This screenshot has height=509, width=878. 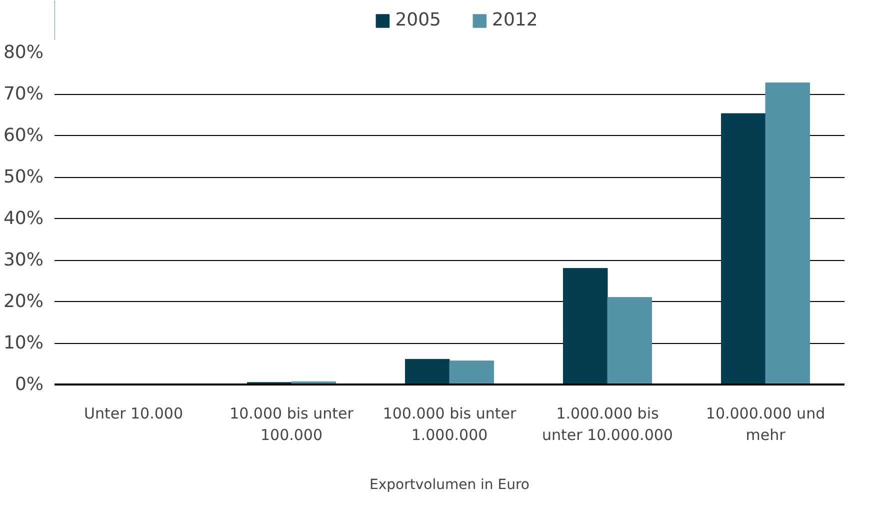 I want to click on x-tick-label: 1.000.000 bis unter 10.000.000, so click(x=607, y=424).